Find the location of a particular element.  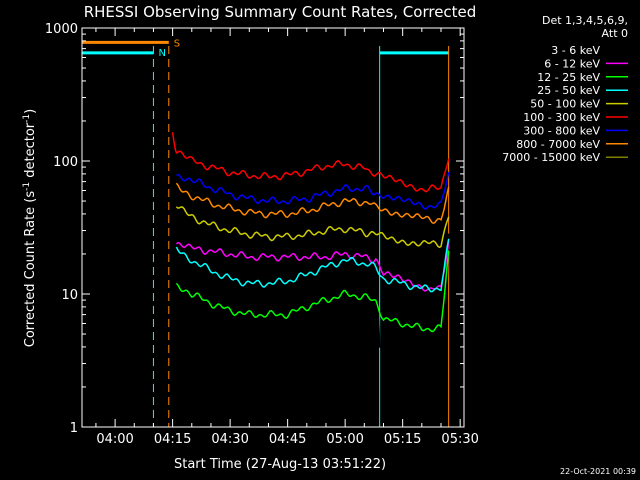

x-axis-label: Start Time (27-Aug-13 03:51:22) is located at coordinates (280, 464).